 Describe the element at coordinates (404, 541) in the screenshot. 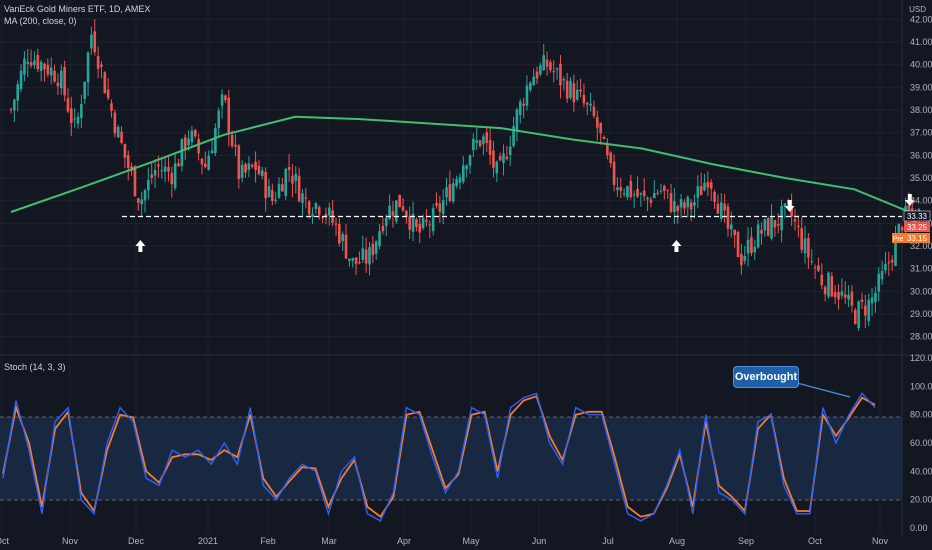

I see `time-tick-label: Apr` at that location.